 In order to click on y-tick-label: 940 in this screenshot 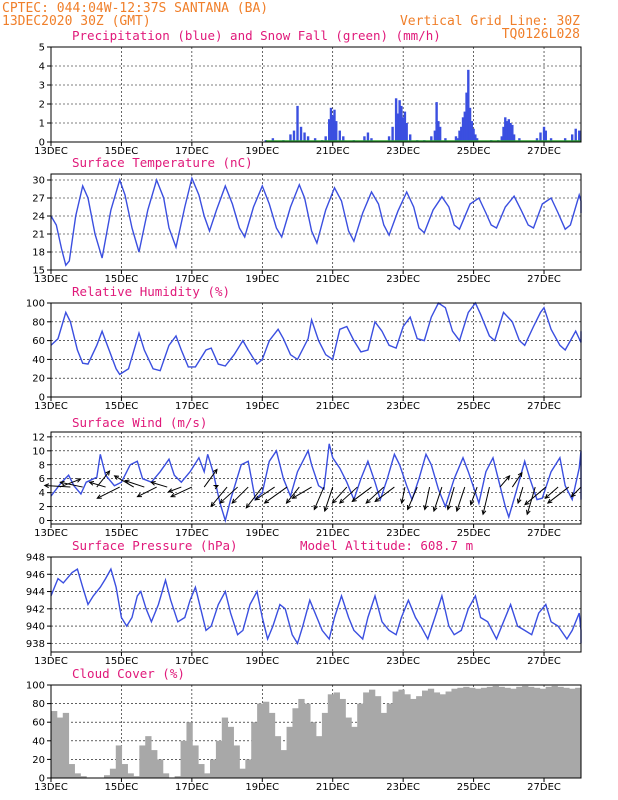, I will do `click(35, 627)`.